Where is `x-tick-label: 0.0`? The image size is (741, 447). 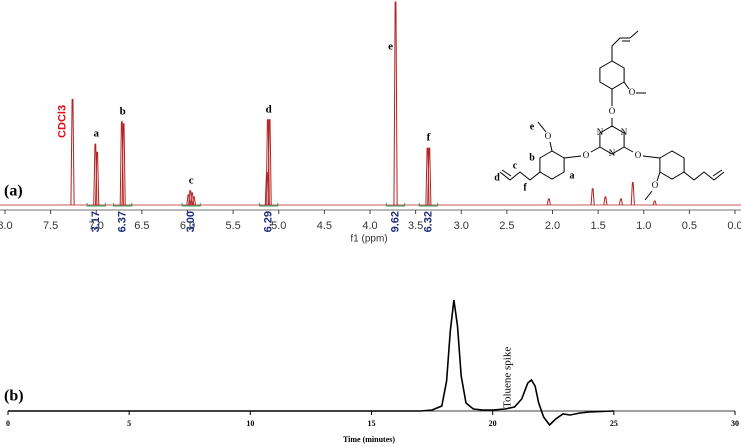
x-tick-label: 0.0 is located at coordinates (734, 226).